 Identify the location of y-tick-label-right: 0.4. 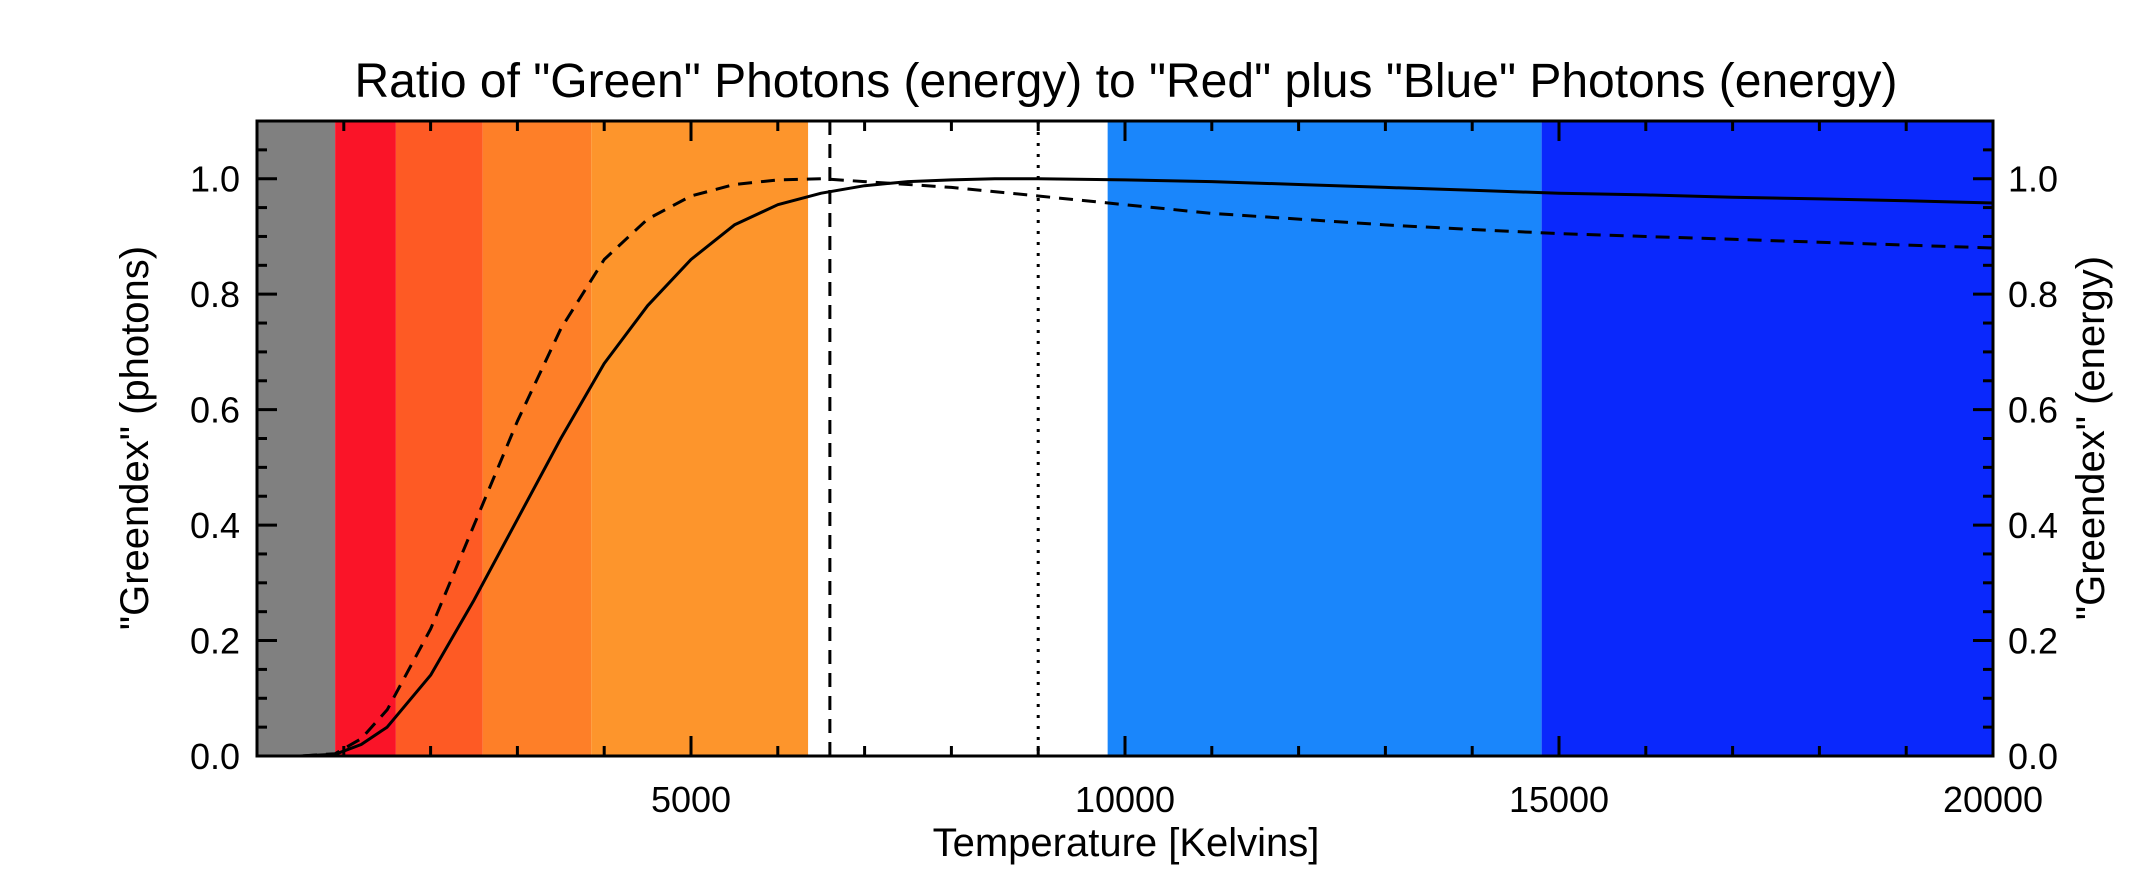
(2033, 525).